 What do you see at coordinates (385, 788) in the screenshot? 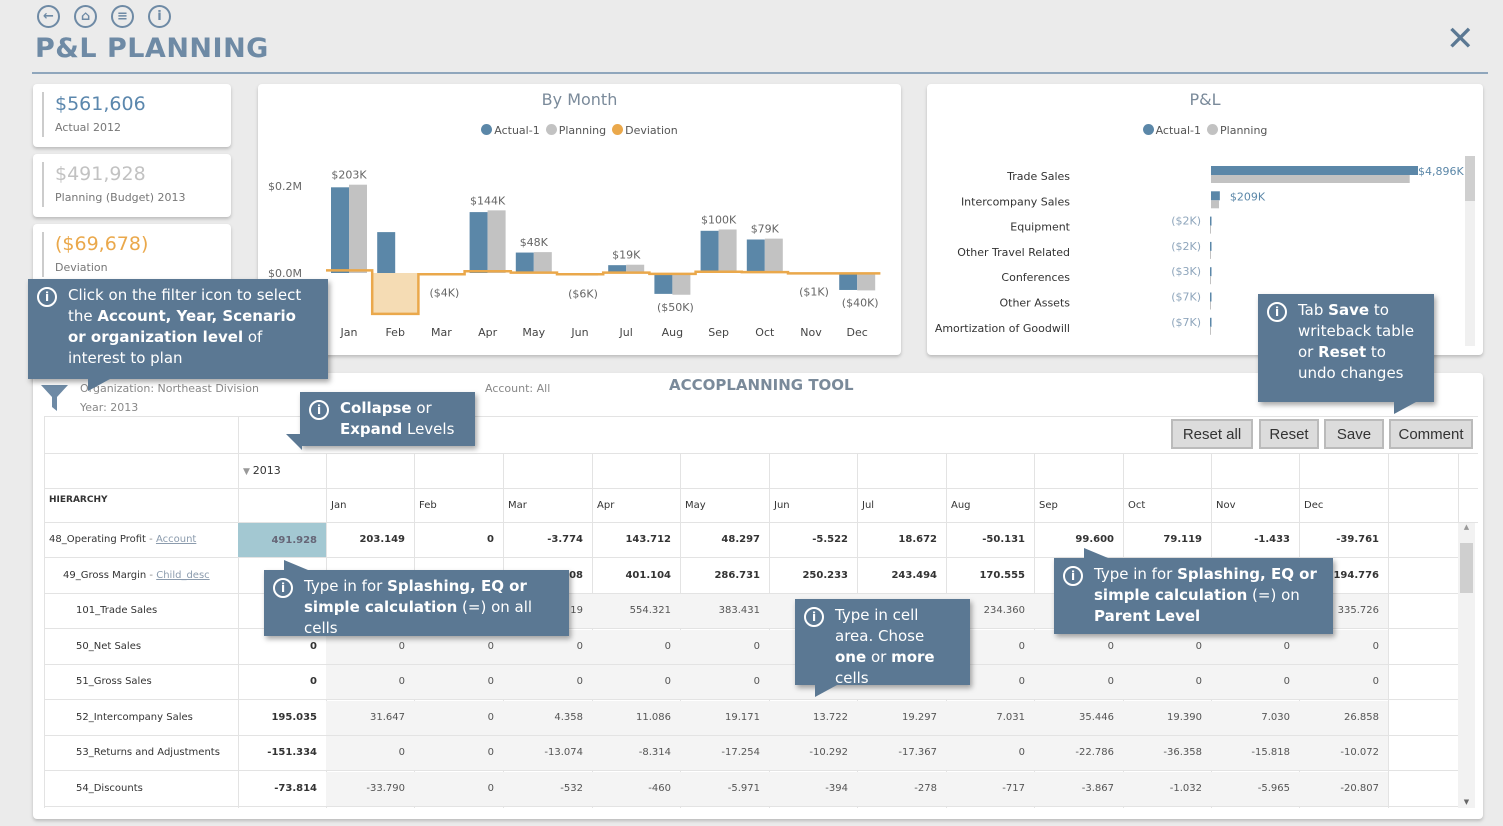
I see `table-cell: -33.790` at bounding box center [385, 788].